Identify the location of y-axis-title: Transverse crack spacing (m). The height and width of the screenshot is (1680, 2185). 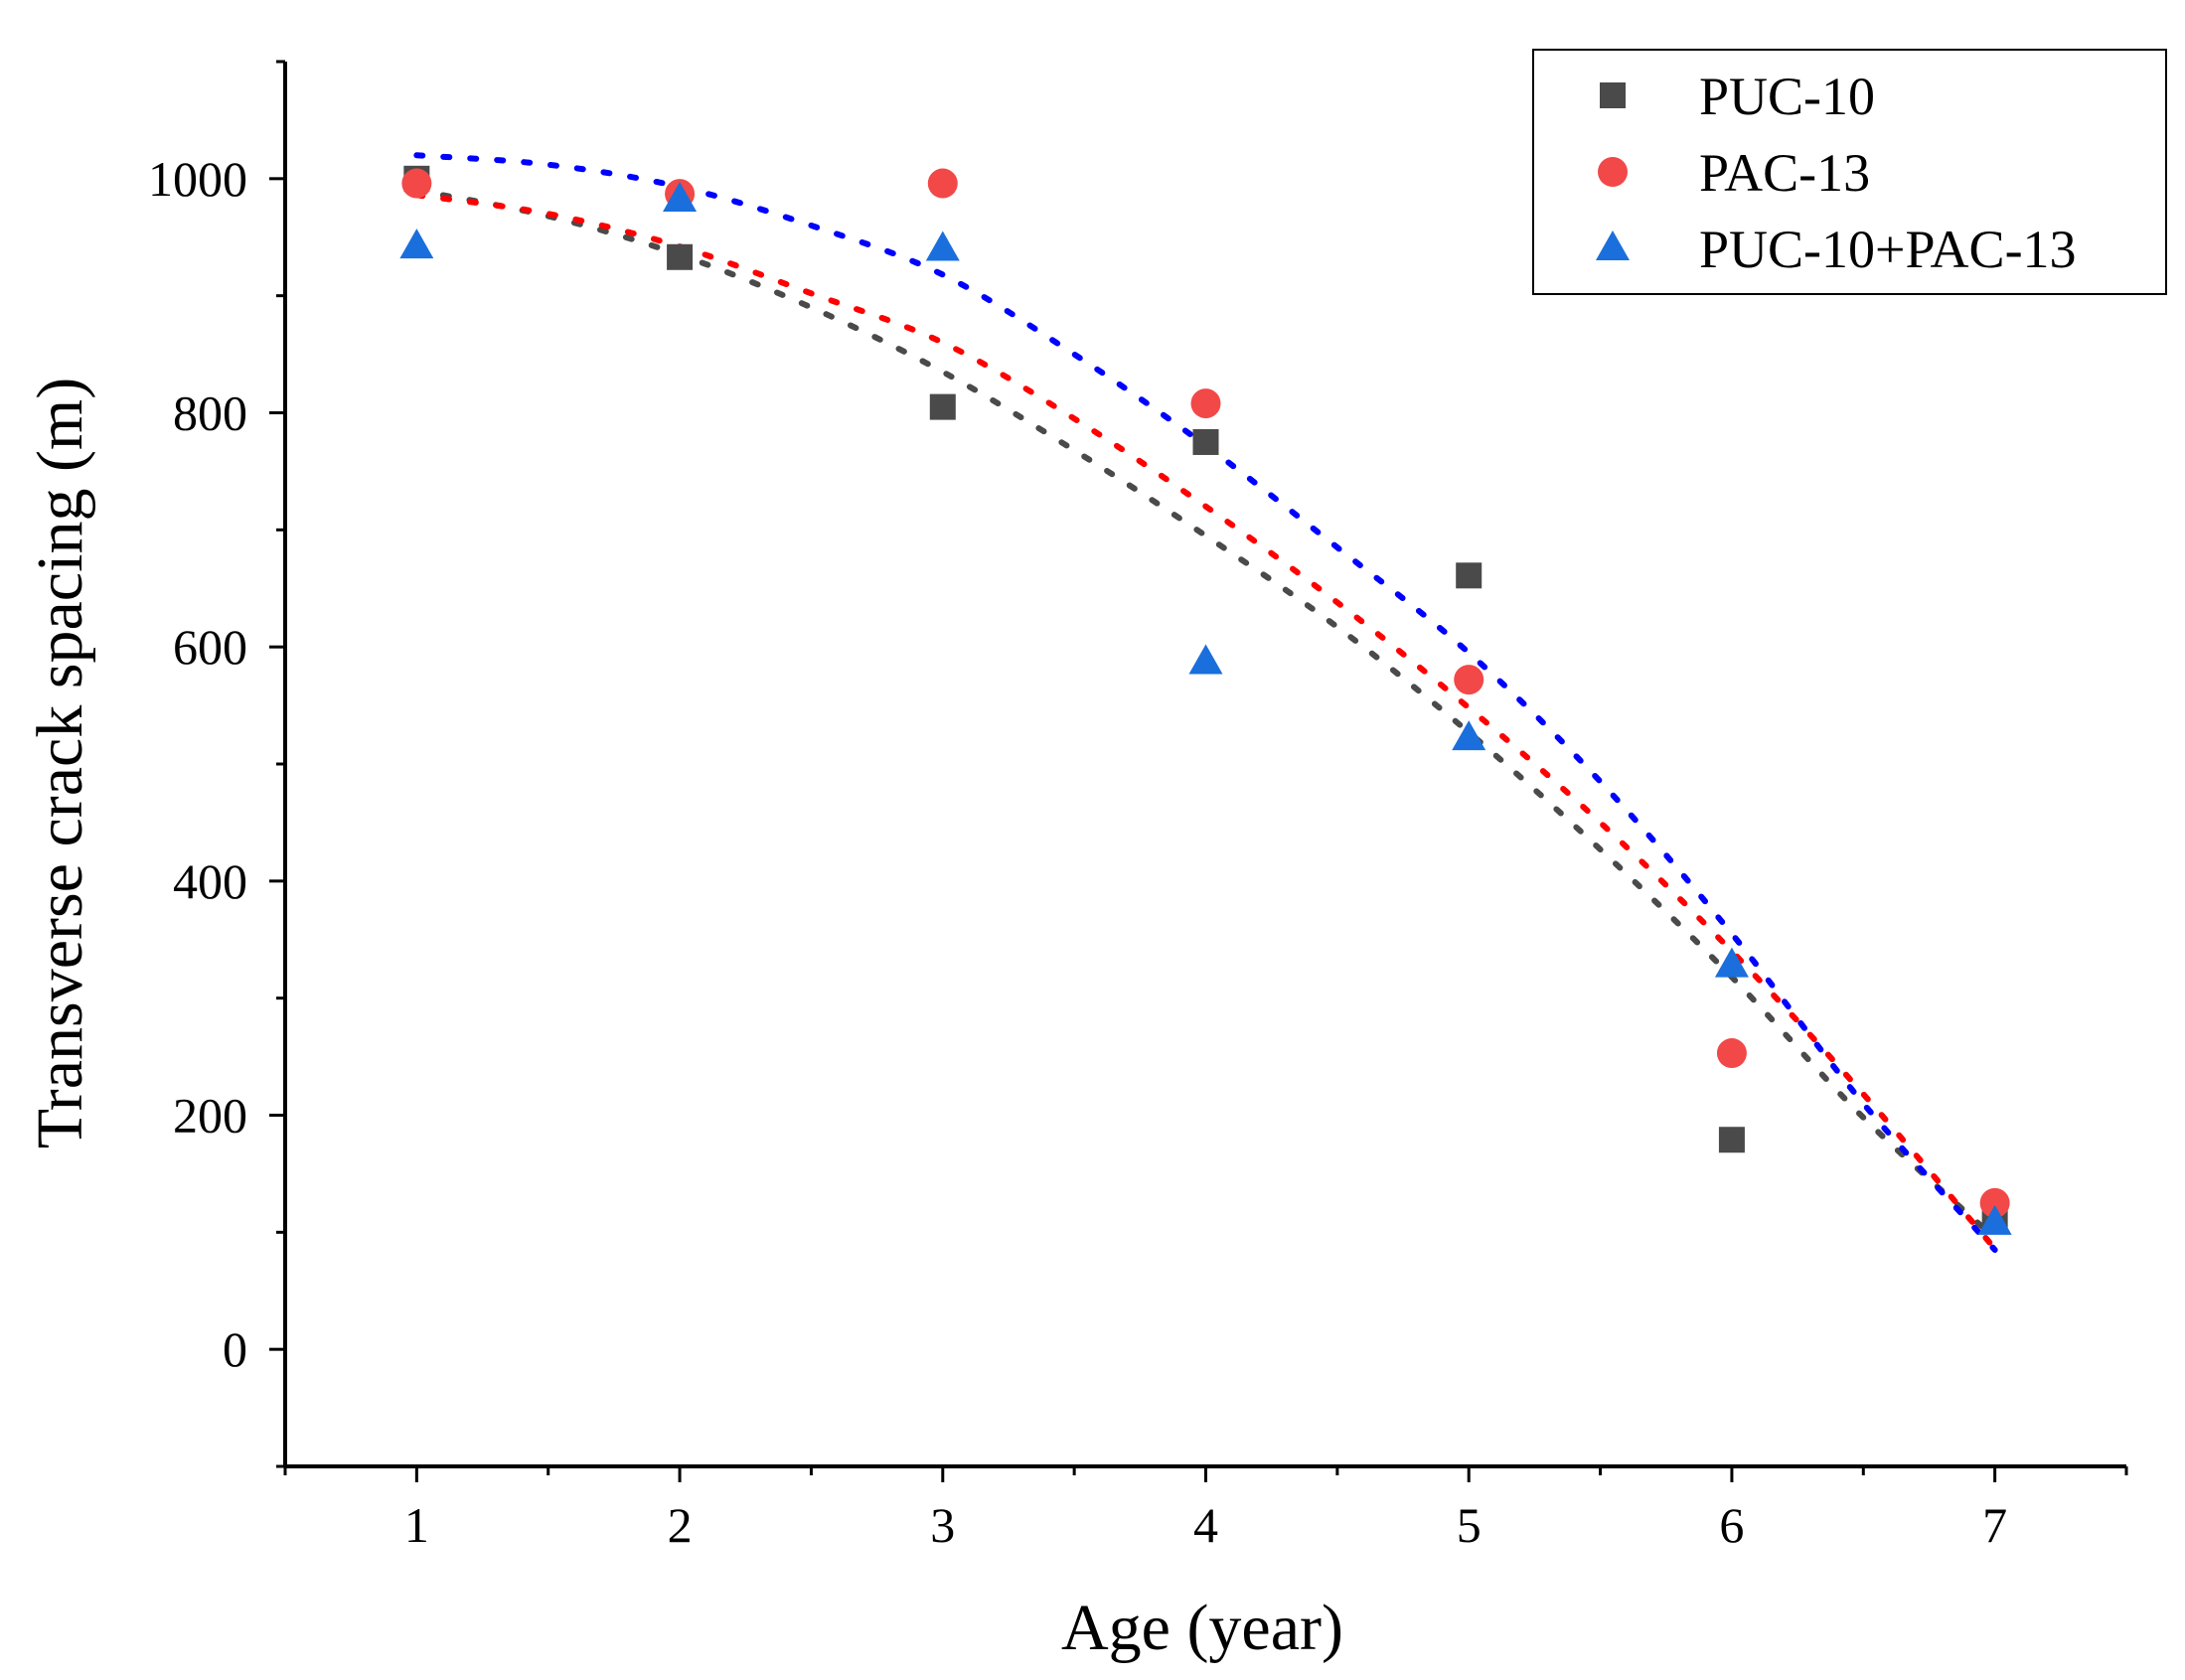
(60, 763).